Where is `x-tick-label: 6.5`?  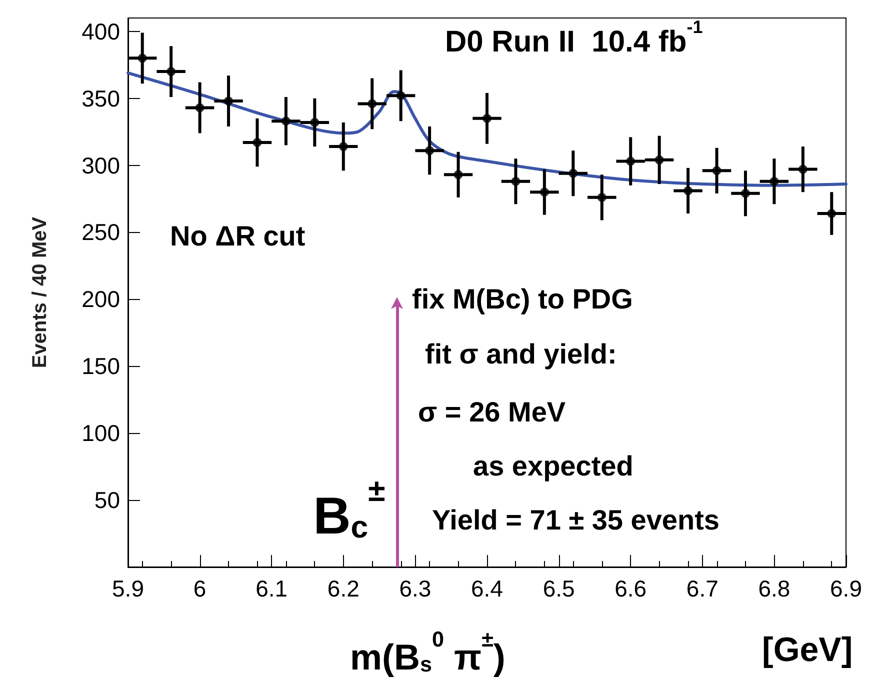
x-tick-label: 6.5 is located at coordinates (558, 589).